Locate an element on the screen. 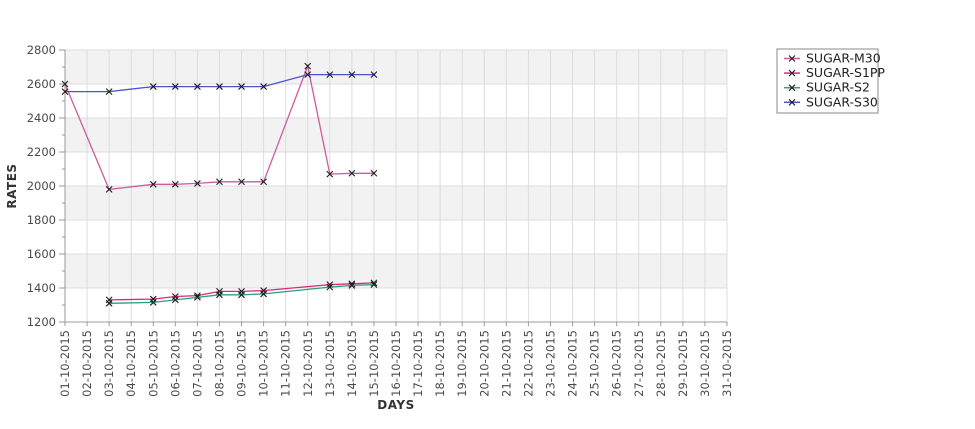  x-tick-label: 15-10-2015 is located at coordinates (374, 363).